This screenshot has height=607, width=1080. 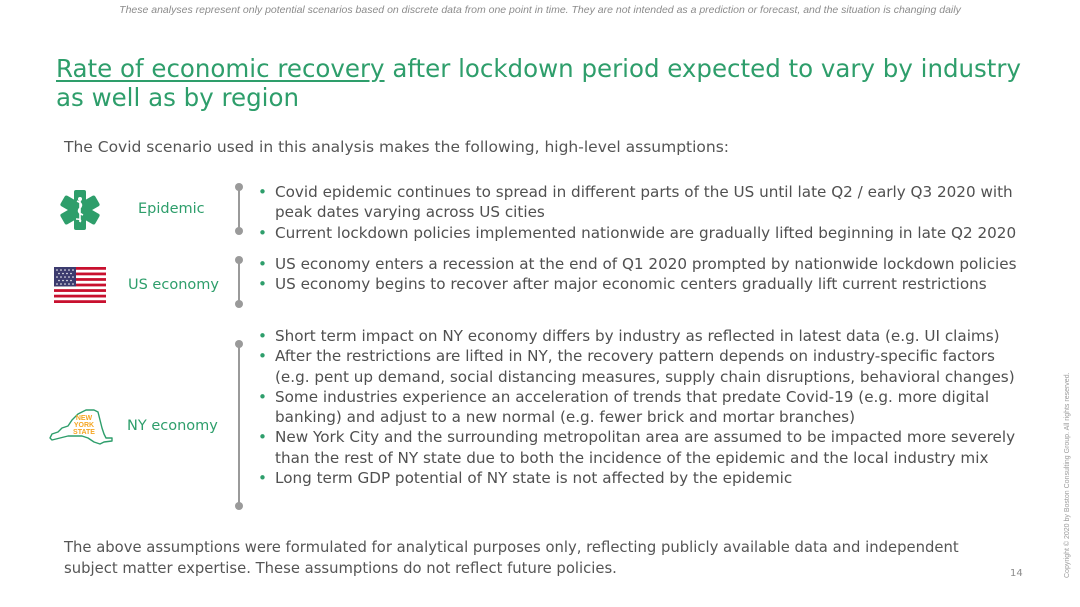 I want to click on map-text-new: NEW, so click(x=84, y=418).